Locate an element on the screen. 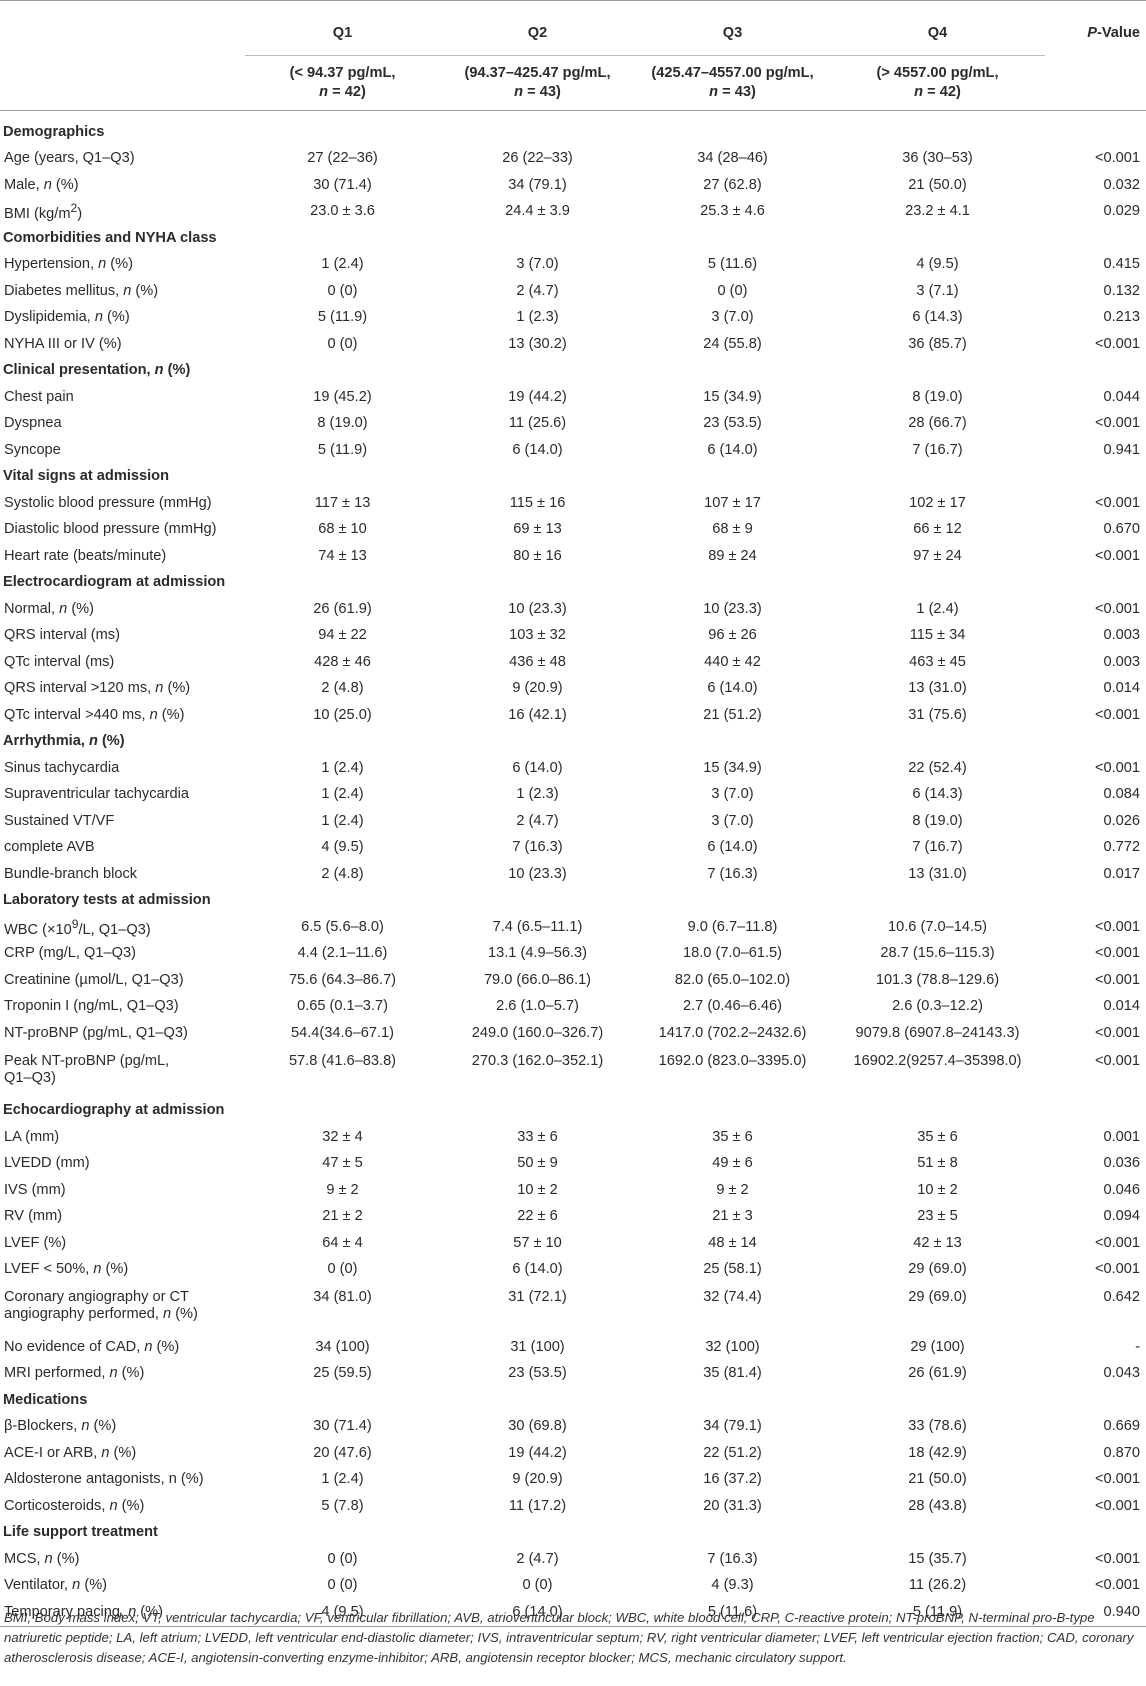  header-q2: Q2 is located at coordinates (537, 31).